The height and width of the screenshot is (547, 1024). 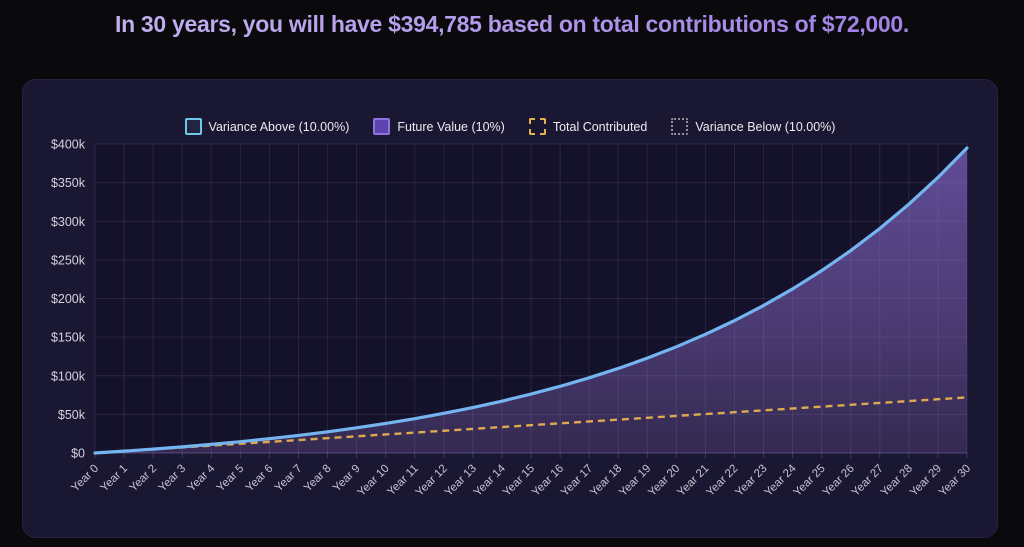 What do you see at coordinates (537, 126) in the screenshot?
I see `total-contributed-swatch-icon` at bounding box center [537, 126].